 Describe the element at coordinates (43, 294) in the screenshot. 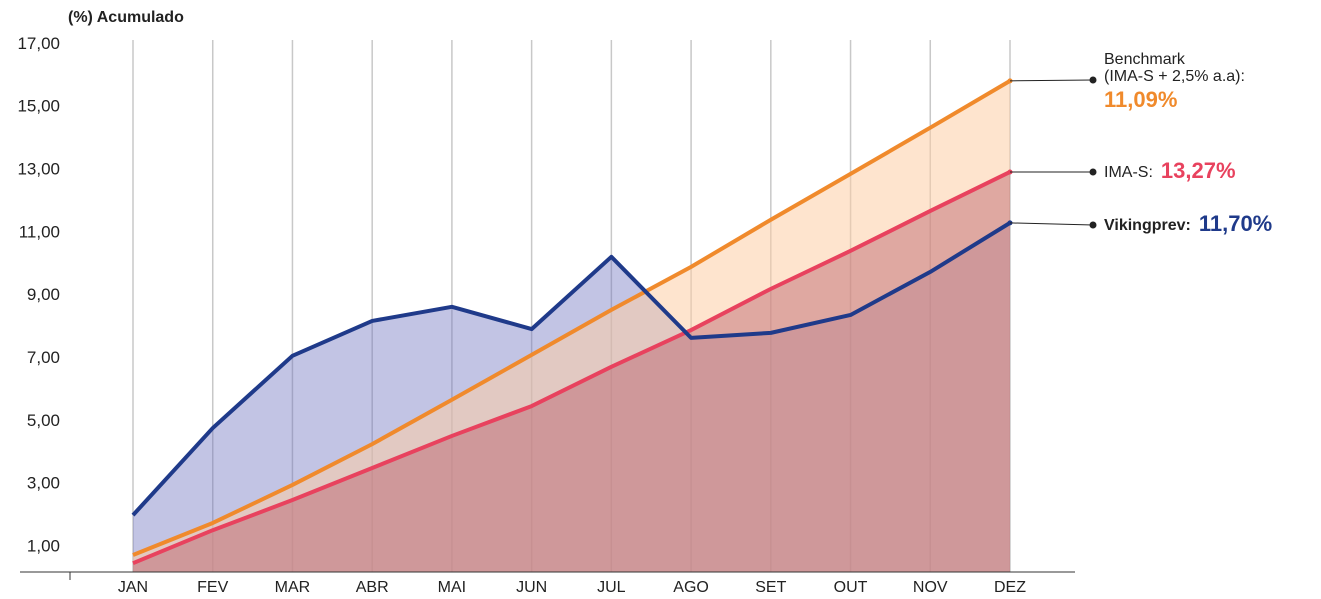

I see `y-tick-label: 9,00` at that location.